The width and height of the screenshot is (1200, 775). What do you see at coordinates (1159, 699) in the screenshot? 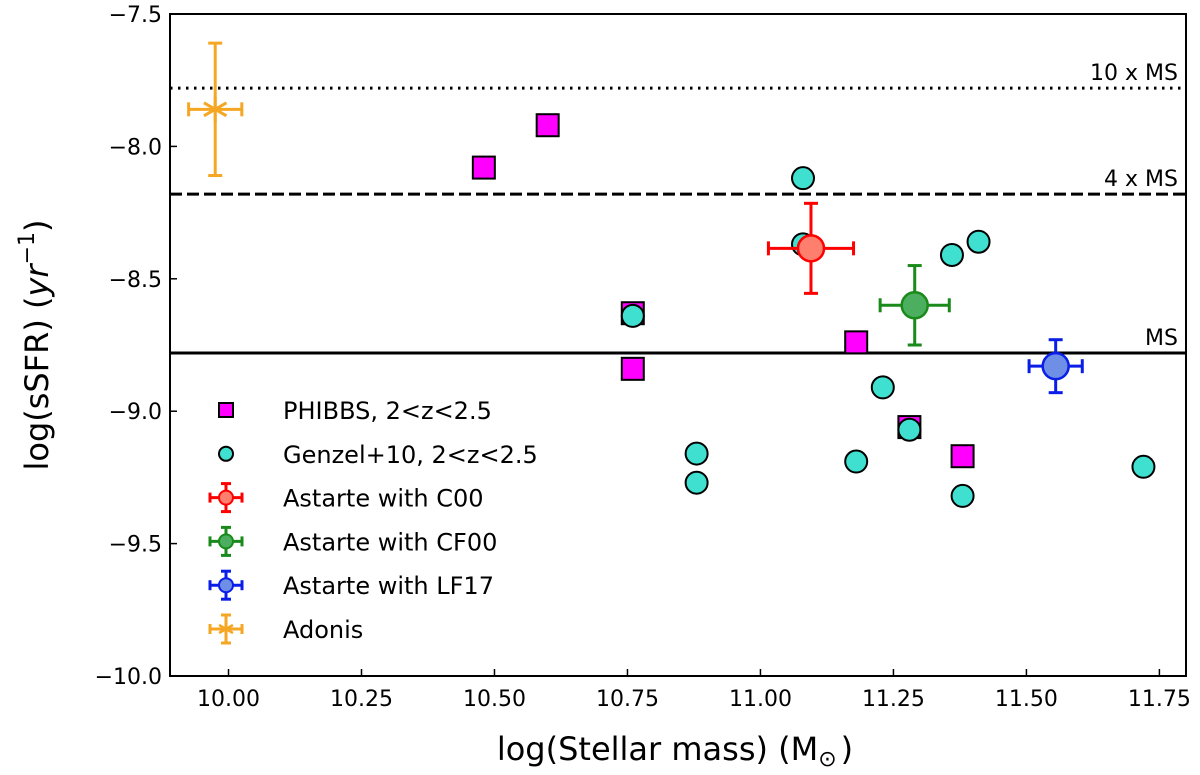
I see `x-tick-label: 11.75` at bounding box center [1159, 699].